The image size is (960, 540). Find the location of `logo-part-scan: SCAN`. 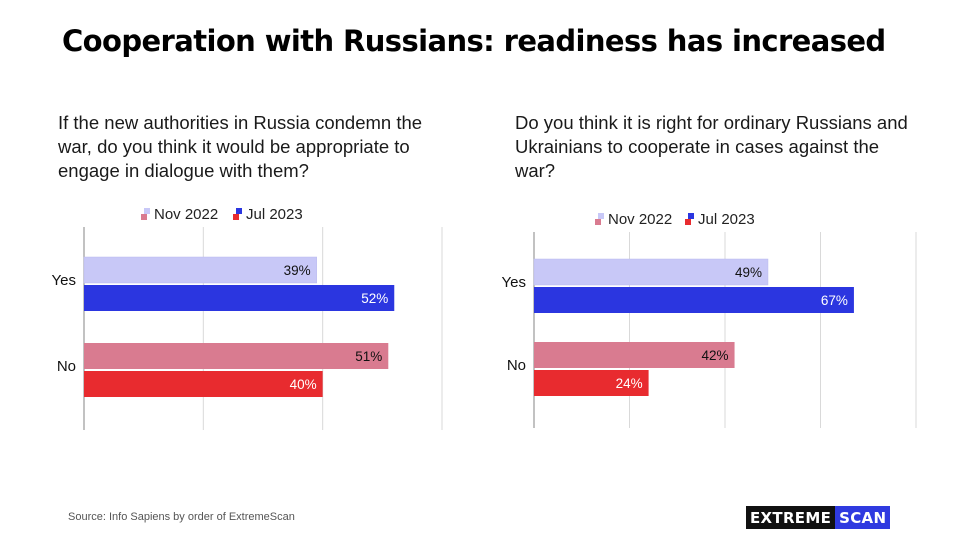

logo-part-scan: SCAN is located at coordinates (863, 517).